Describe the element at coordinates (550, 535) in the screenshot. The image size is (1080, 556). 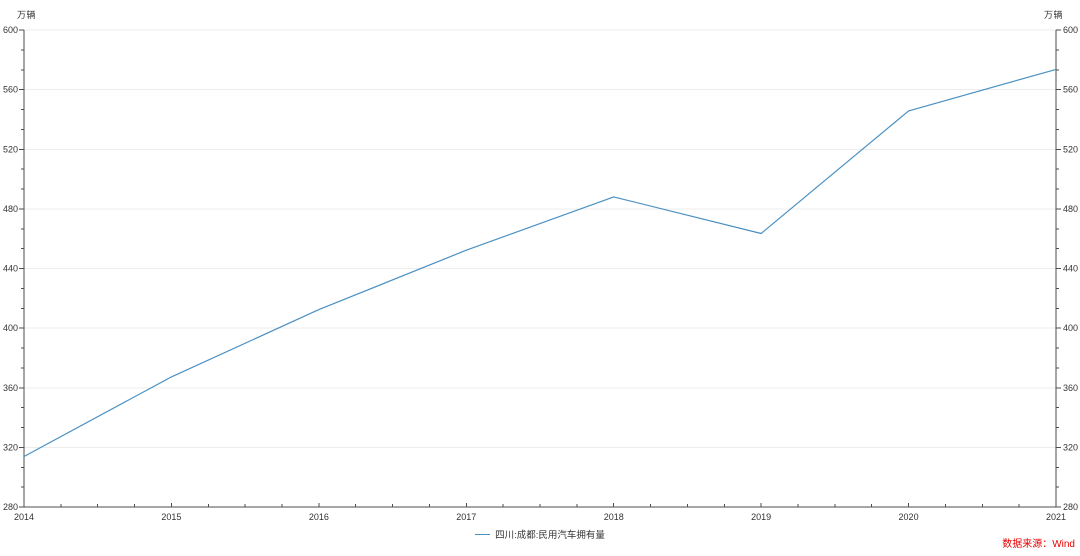
I see `legend-label: 四川:成都:民用汽车拥有量` at that location.